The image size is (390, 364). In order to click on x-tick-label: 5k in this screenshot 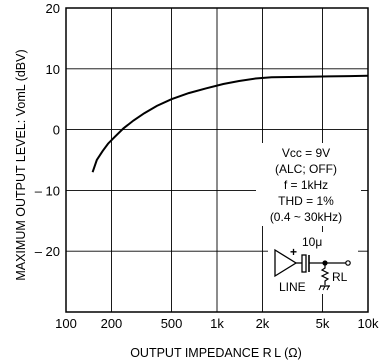, I will do `click(323, 323)`.